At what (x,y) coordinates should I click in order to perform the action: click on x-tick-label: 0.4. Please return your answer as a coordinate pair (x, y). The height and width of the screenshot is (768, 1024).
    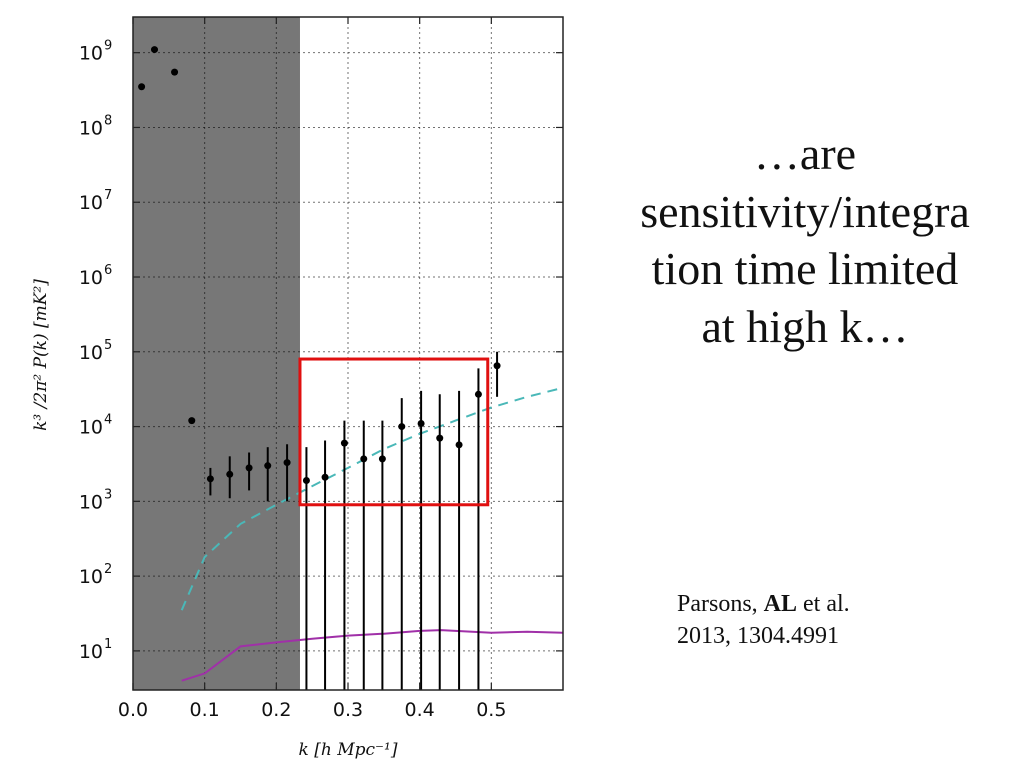
    Looking at the image, I should click on (420, 710).